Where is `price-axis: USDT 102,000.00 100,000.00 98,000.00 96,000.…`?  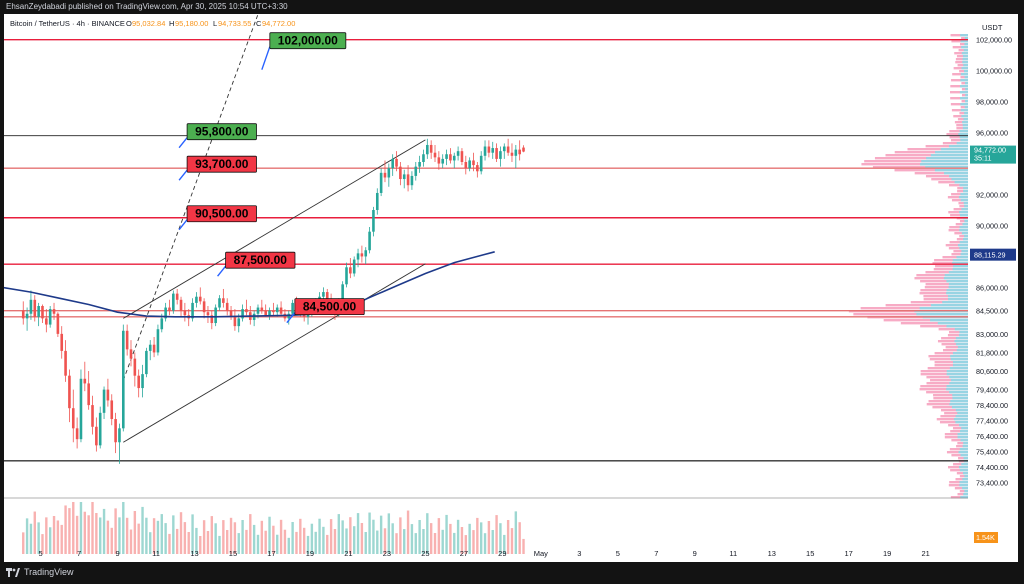
price-axis: USDT 102,000.00 100,000.00 98,000.00 96,000.… is located at coordinates (993, 288).